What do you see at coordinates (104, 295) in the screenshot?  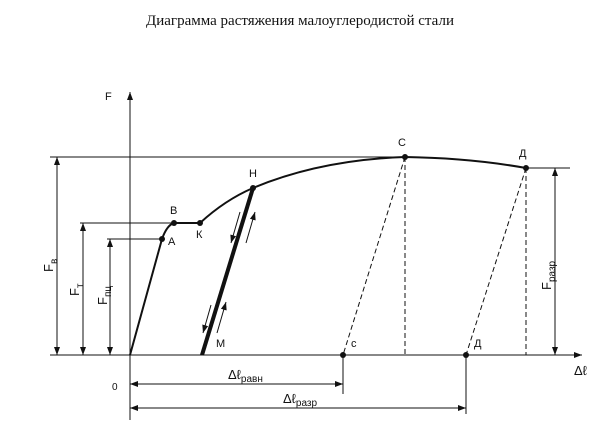 I see `fpc-label: Fпц` at bounding box center [104, 295].